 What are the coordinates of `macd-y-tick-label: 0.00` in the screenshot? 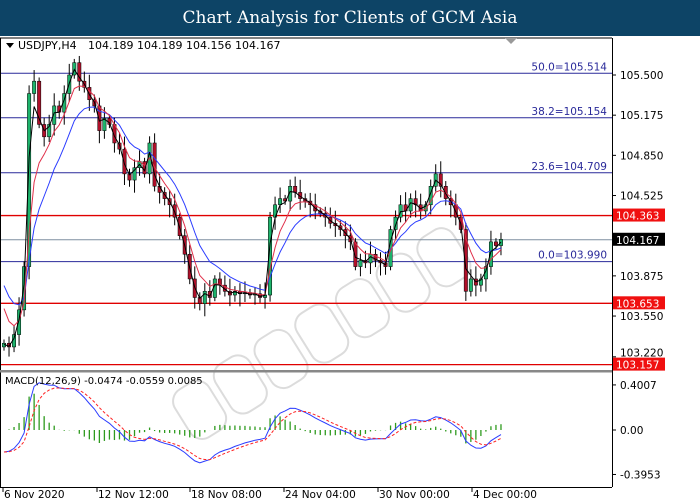 It's located at (631, 431).